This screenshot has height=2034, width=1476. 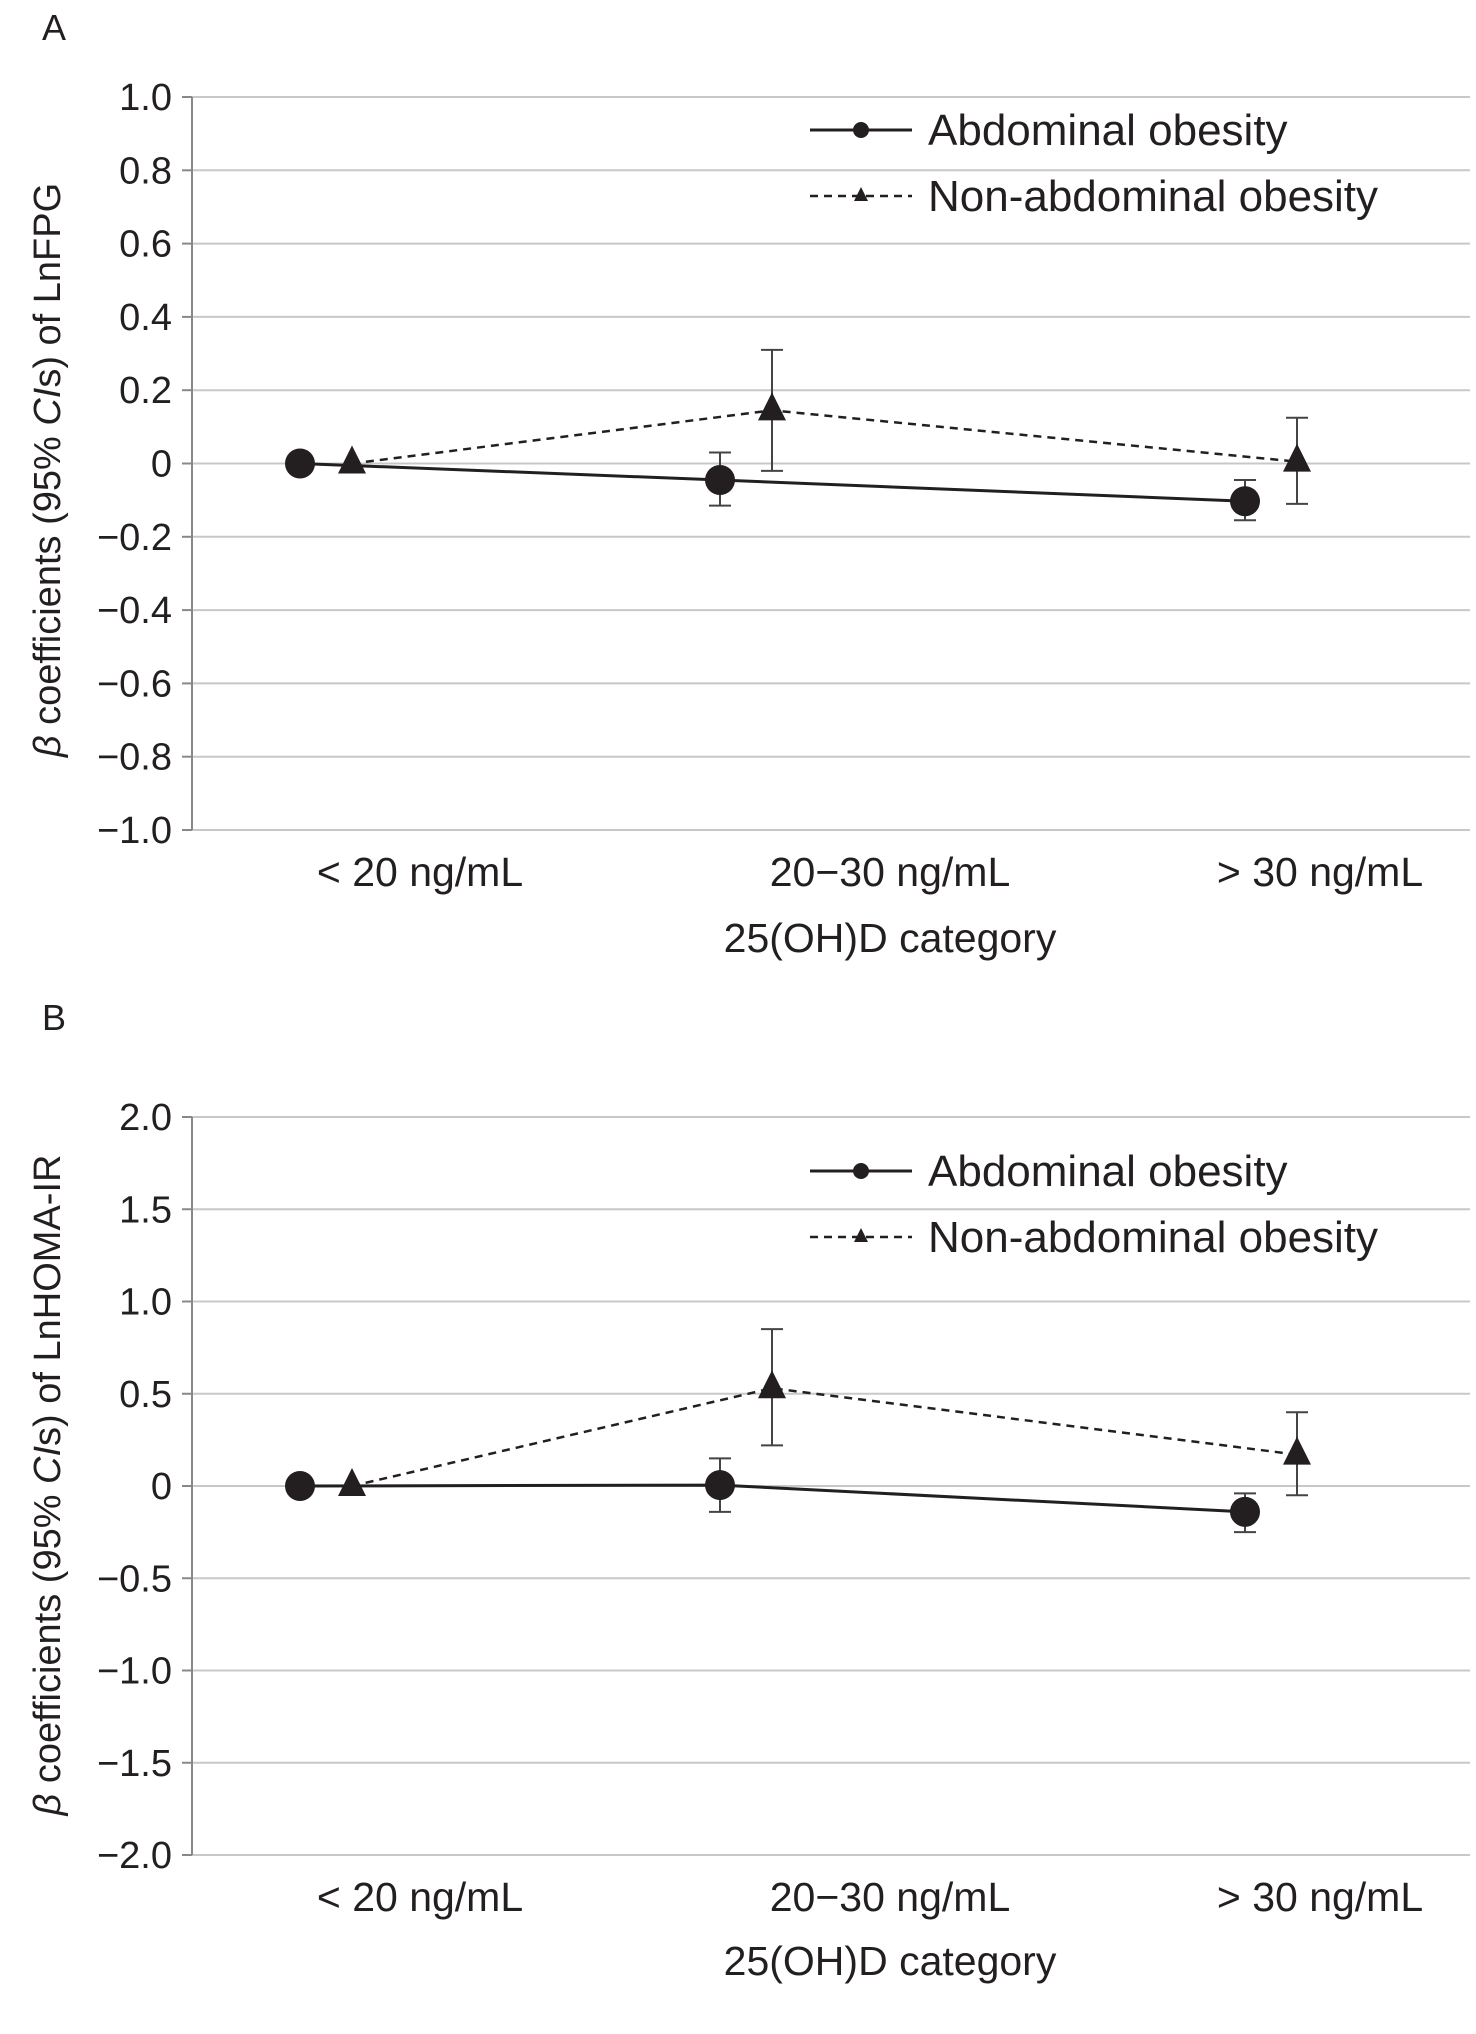 What do you see at coordinates (134, 1579) in the screenshot?
I see `y-tick-label: −0.5` at bounding box center [134, 1579].